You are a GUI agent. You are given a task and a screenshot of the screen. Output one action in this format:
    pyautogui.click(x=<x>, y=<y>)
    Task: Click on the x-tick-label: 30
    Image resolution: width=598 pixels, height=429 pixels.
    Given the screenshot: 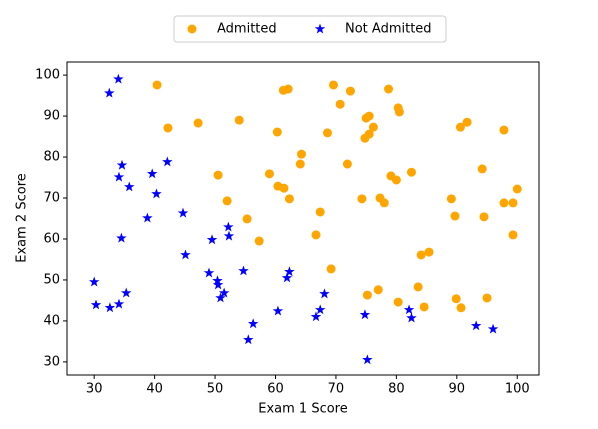 What is the action you would take?
    pyautogui.click(x=94, y=389)
    